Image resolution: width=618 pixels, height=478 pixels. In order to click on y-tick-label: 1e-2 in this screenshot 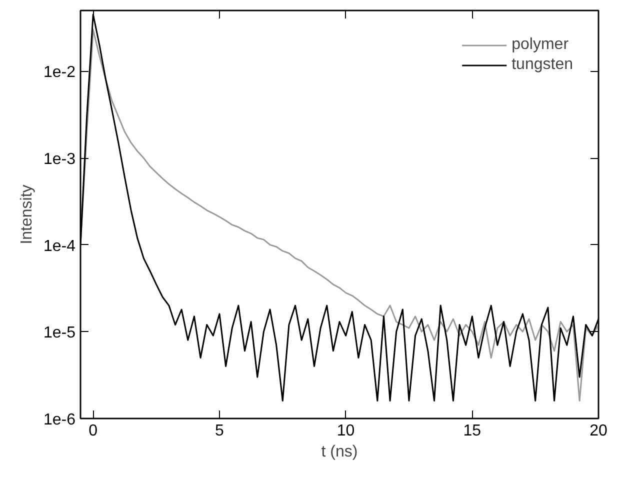, I will do `click(59, 73)`.